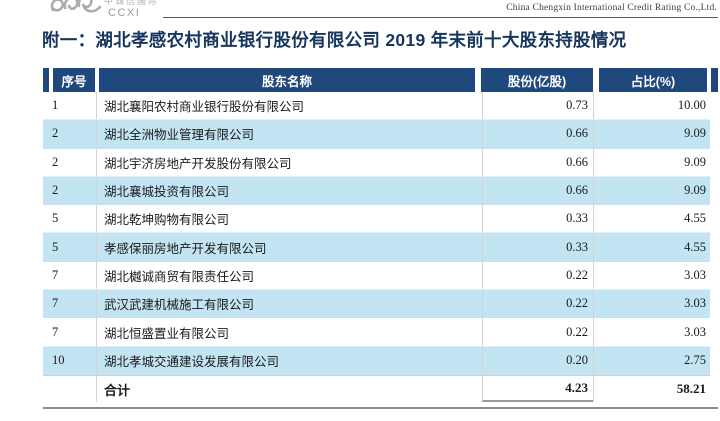 The width and height of the screenshot is (720, 421). What do you see at coordinates (537, 360) in the screenshot?
I see `shares-cell: 0.20` at bounding box center [537, 360].